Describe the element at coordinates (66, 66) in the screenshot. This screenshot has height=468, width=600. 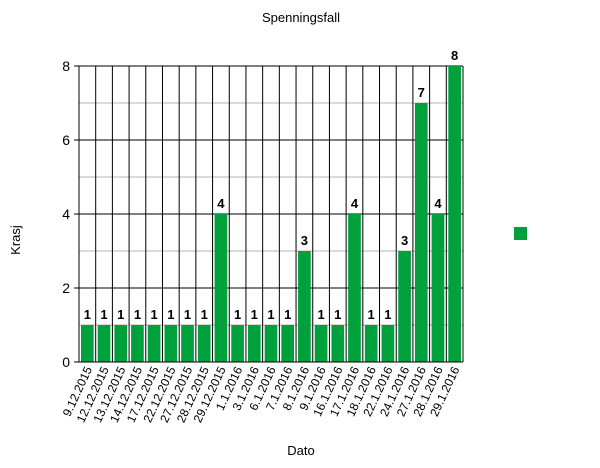
I see `y-tick-label: 8` at that location.